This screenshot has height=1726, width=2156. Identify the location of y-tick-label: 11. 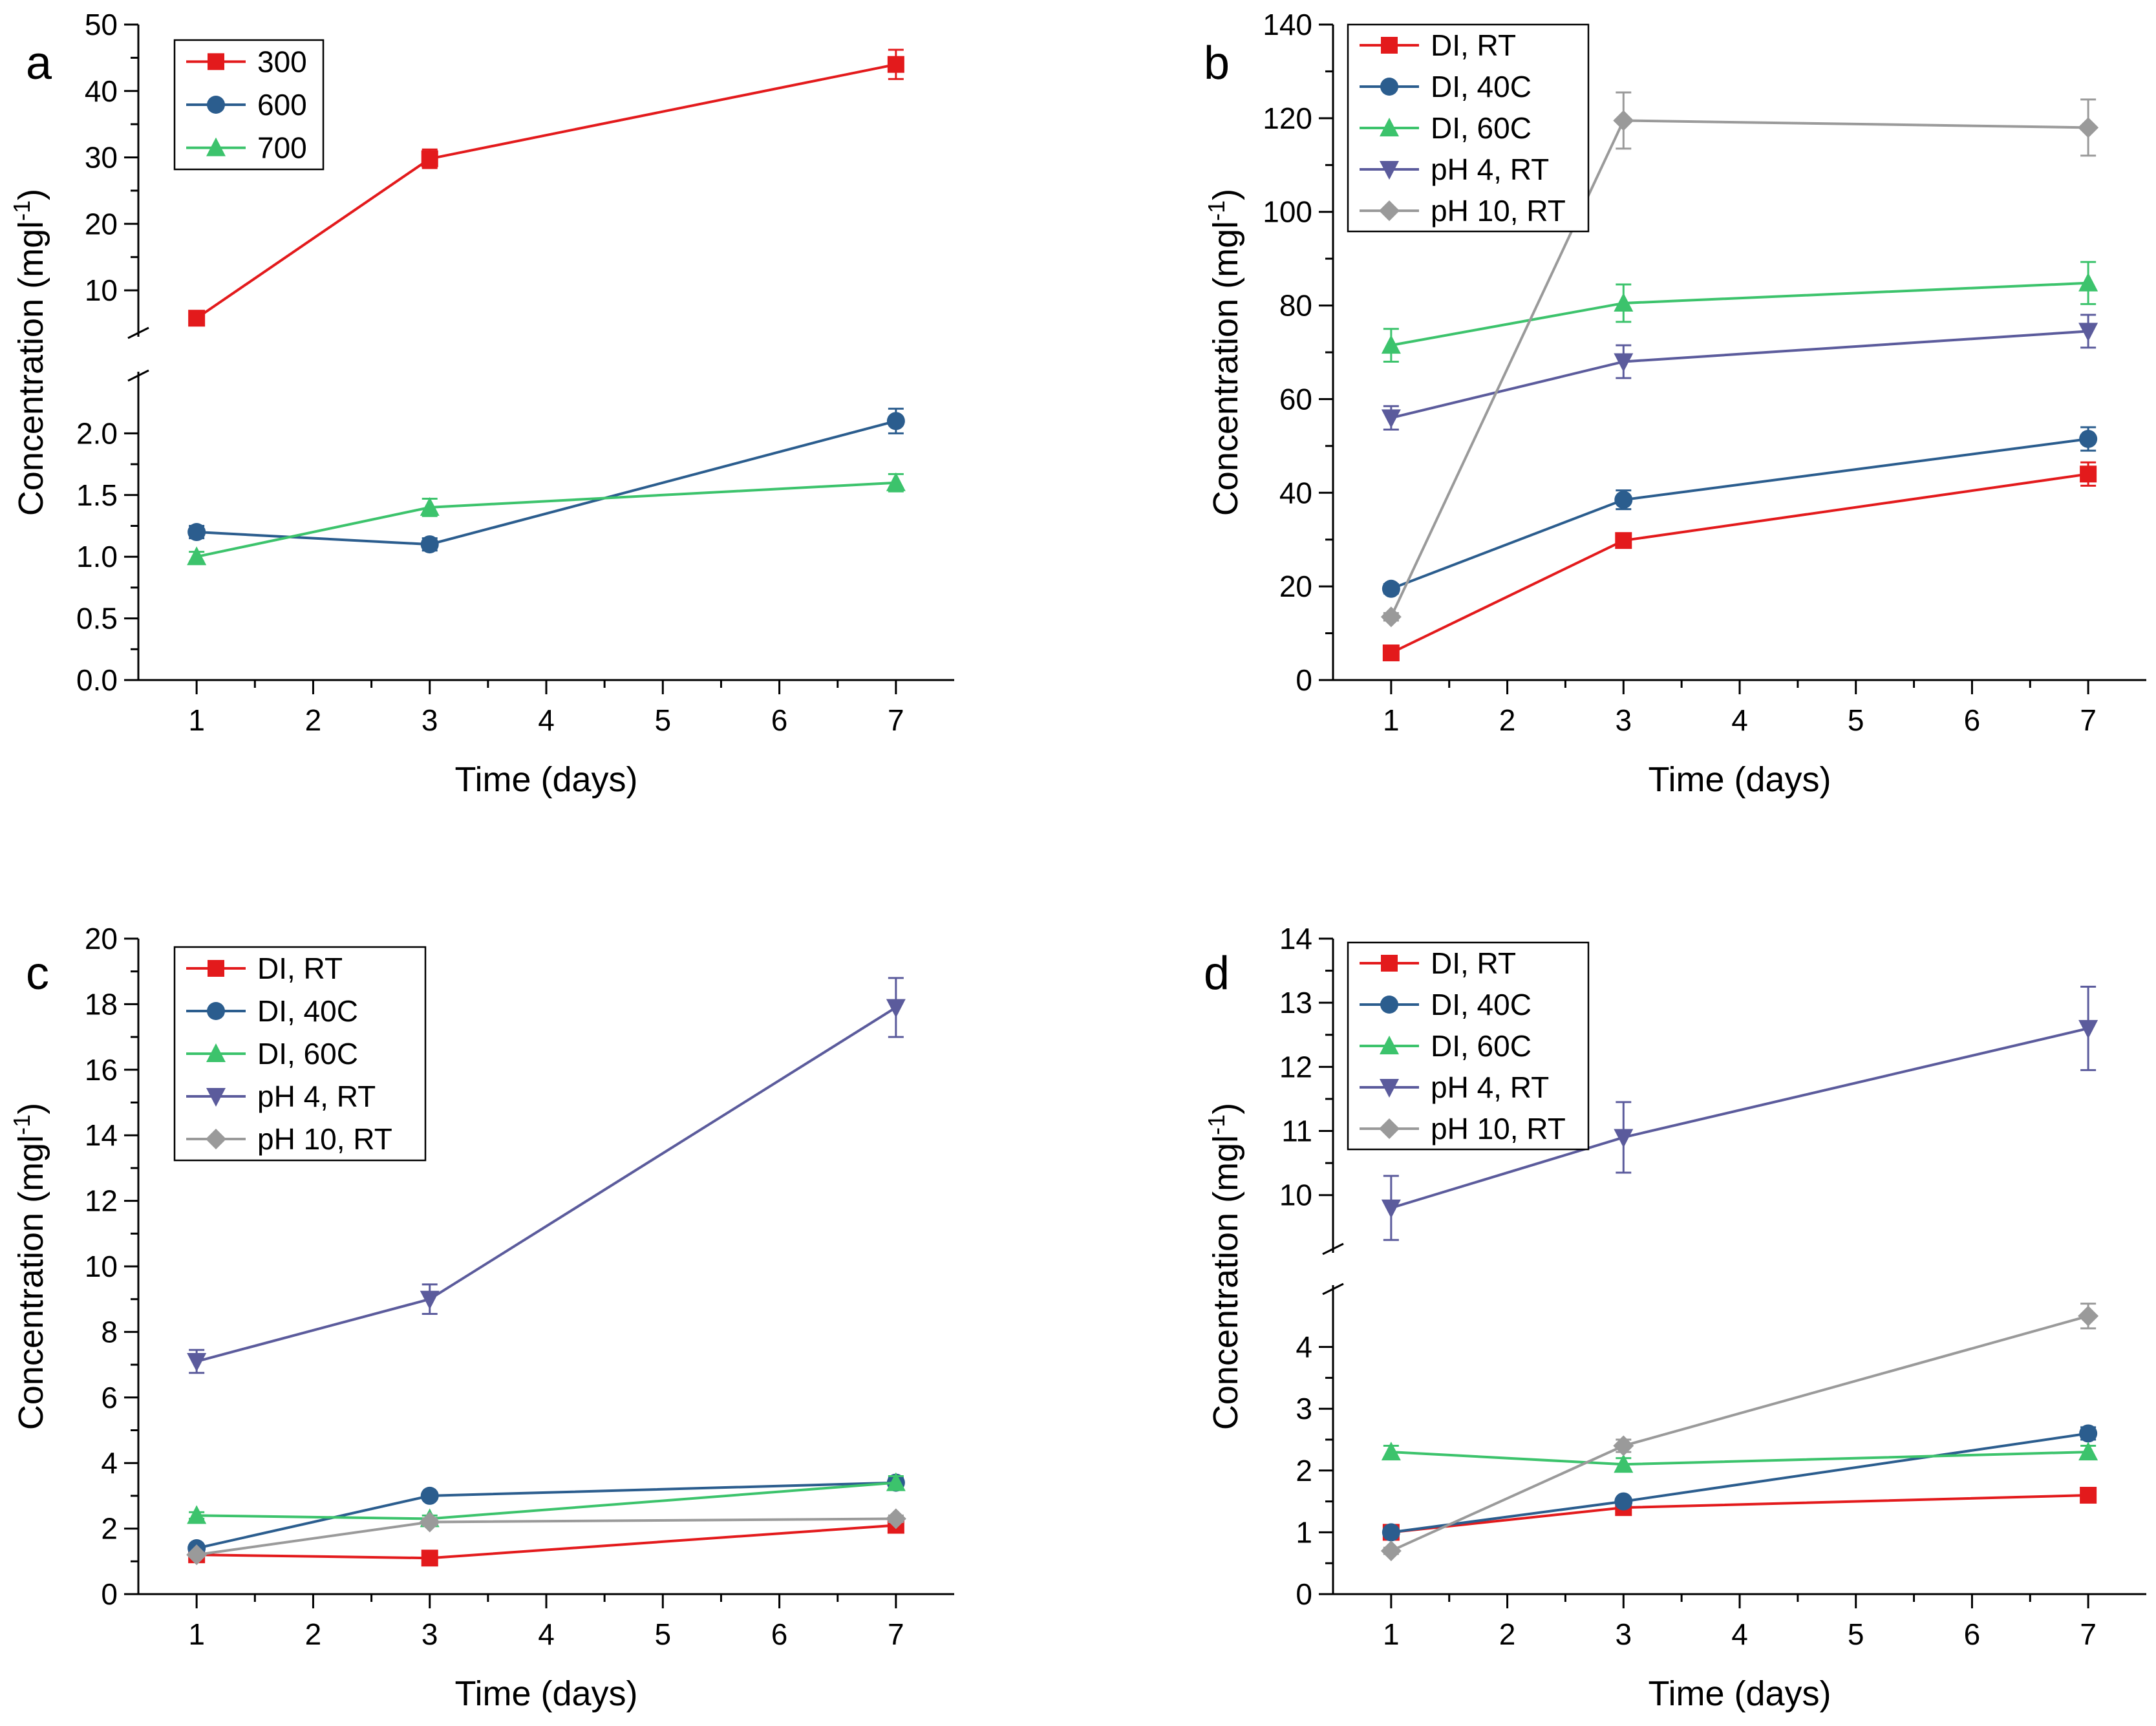
(1296, 1131).